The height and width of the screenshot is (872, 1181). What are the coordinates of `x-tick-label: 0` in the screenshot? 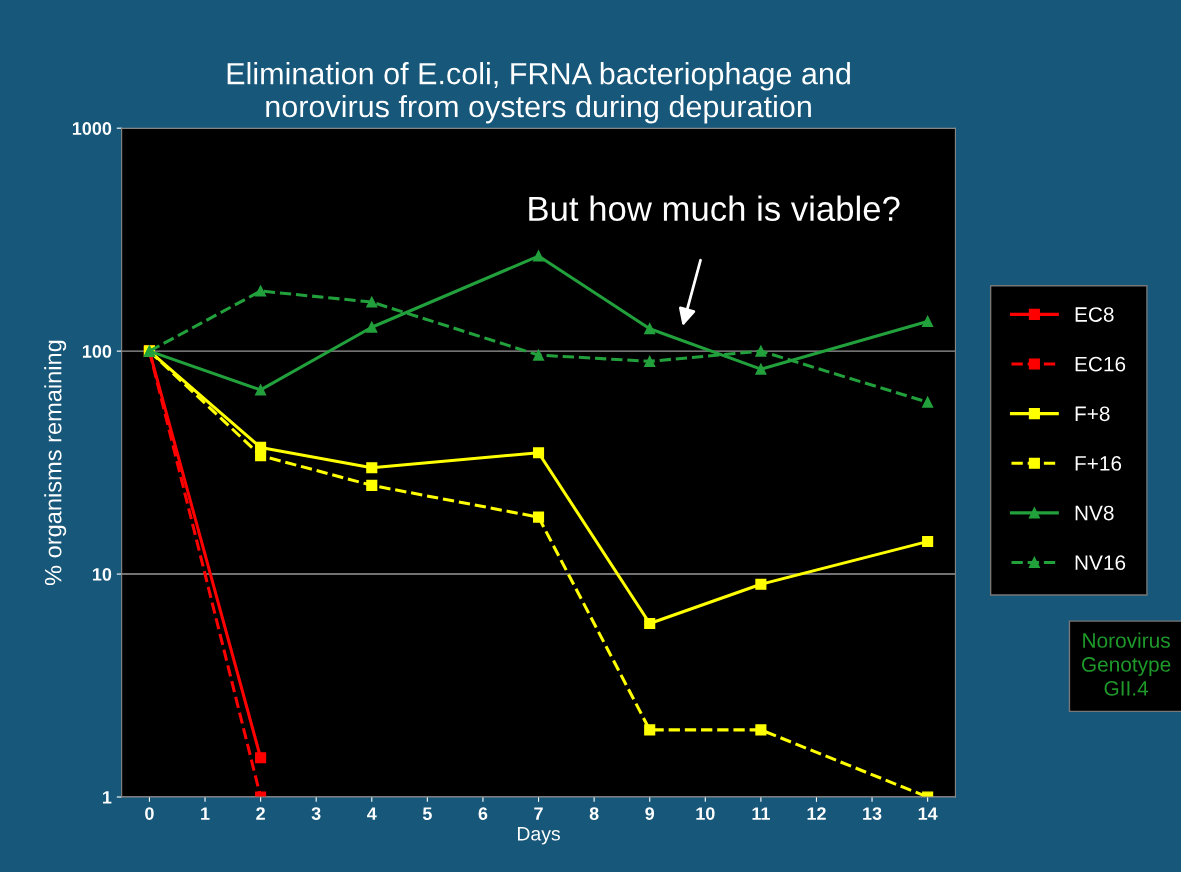 It's located at (149, 813).